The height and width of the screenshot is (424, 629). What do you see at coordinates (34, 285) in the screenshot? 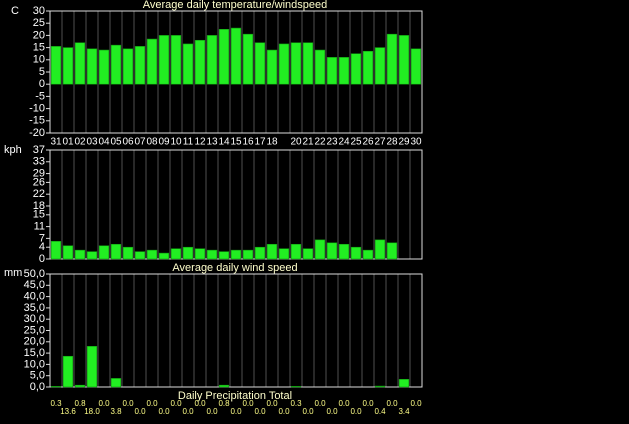
I see `y-tick-label: 45,0` at bounding box center [34, 285].